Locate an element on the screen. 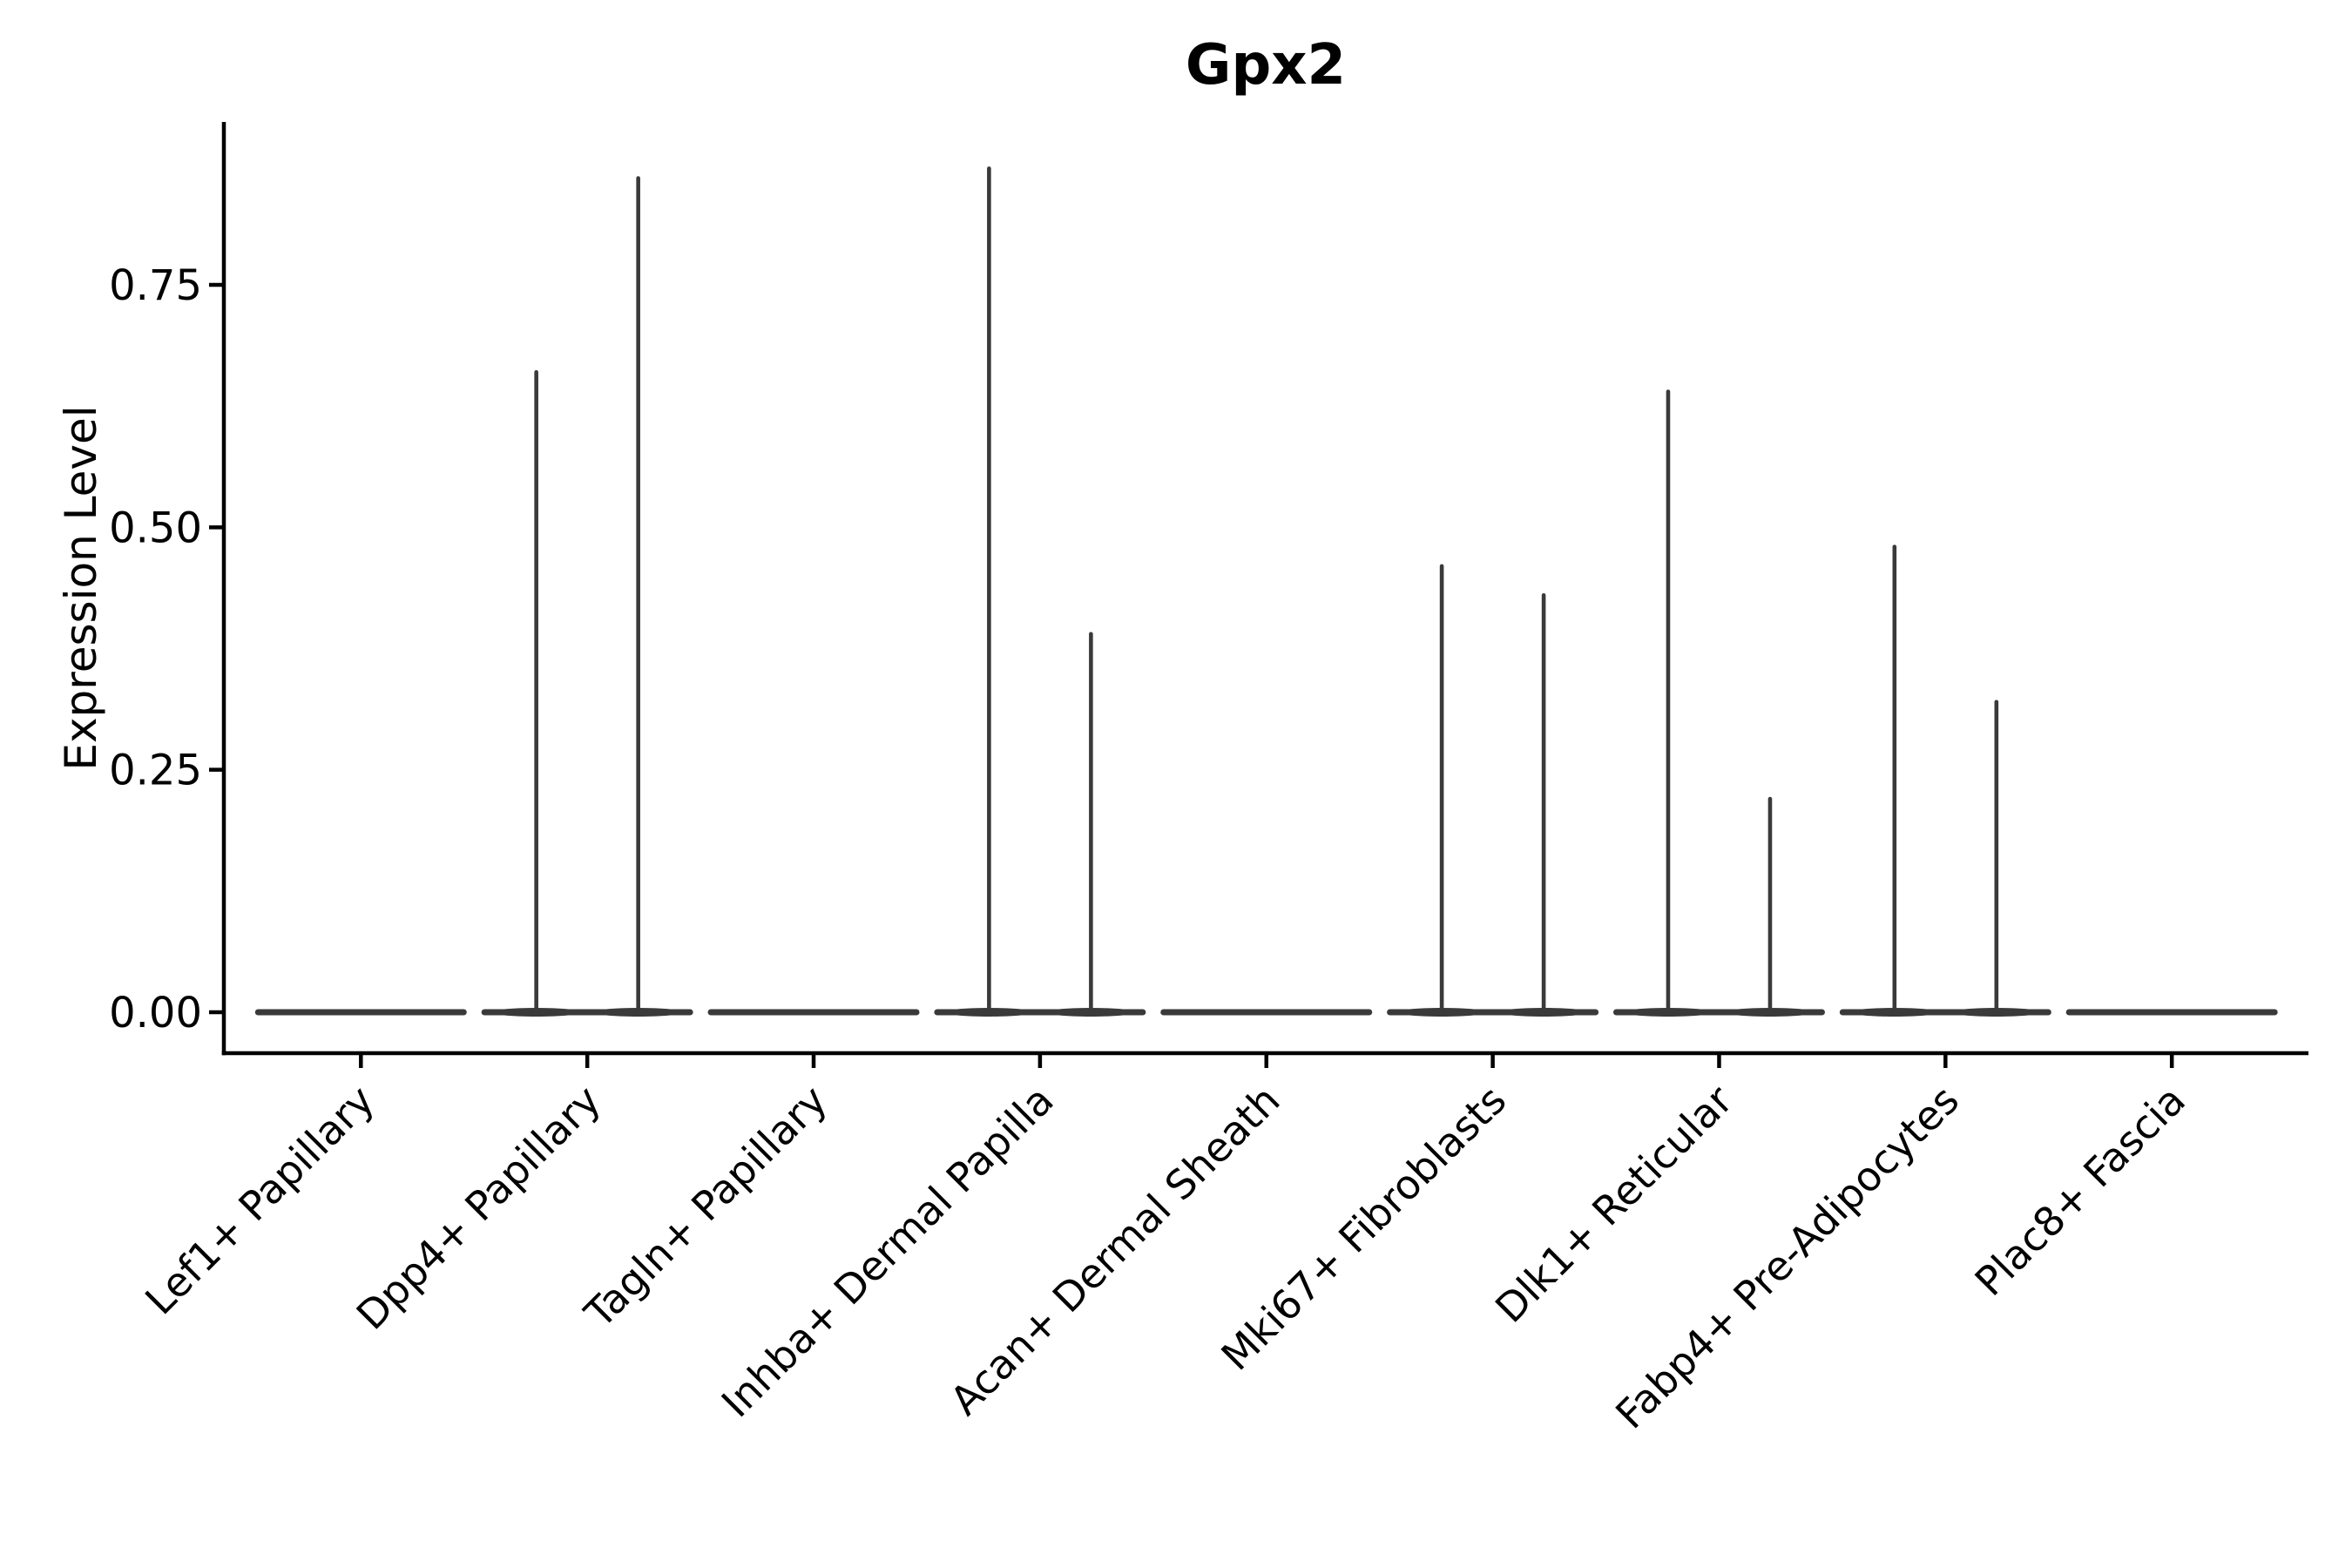  y-tick-label: 0.00 is located at coordinates (155, 1013).